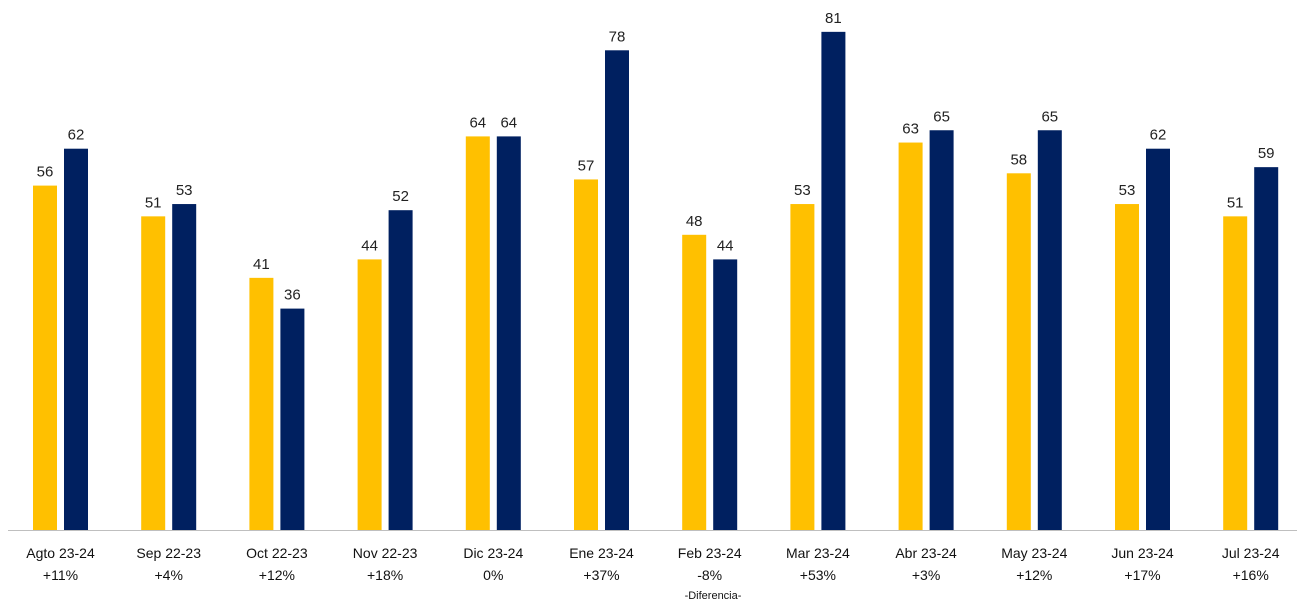  What do you see at coordinates (1235, 202) in the screenshot?
I see `value-label-s1-12: 51` at bounding box center [1235, 202].